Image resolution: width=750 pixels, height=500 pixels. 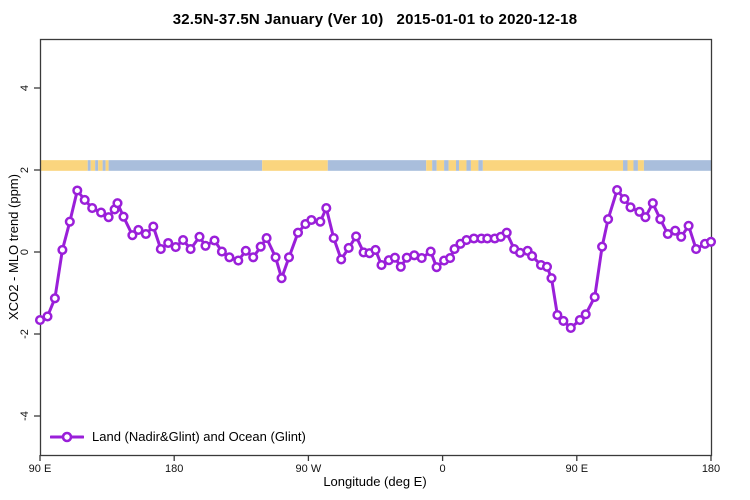 I want to click on y-tick-label: 4, so click(x=25, y=88).